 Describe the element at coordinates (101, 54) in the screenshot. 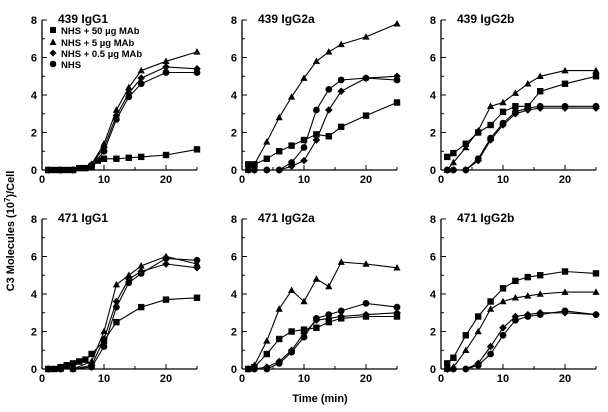

I see `legend-label: NHS + 0.5 µg MAb` at that location.